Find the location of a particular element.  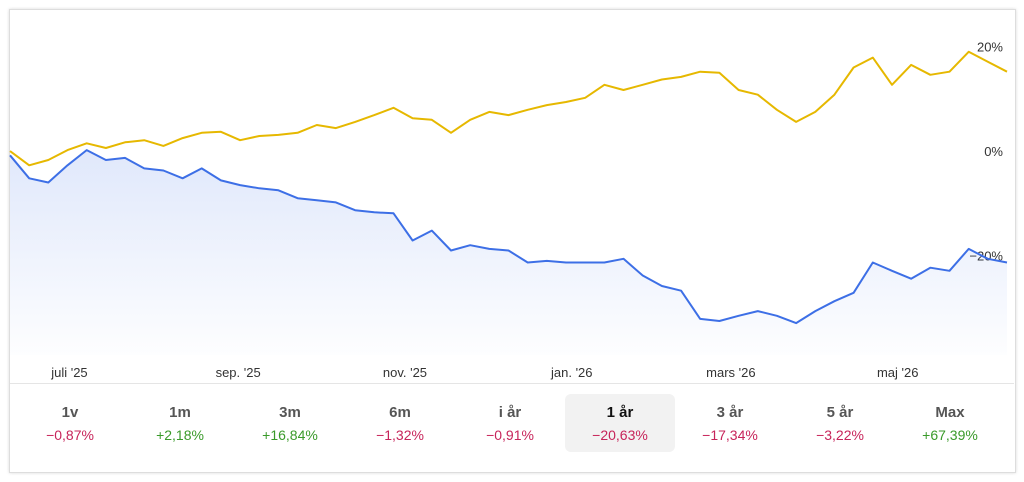

period-label: i år is located at coordinates (510, 412).